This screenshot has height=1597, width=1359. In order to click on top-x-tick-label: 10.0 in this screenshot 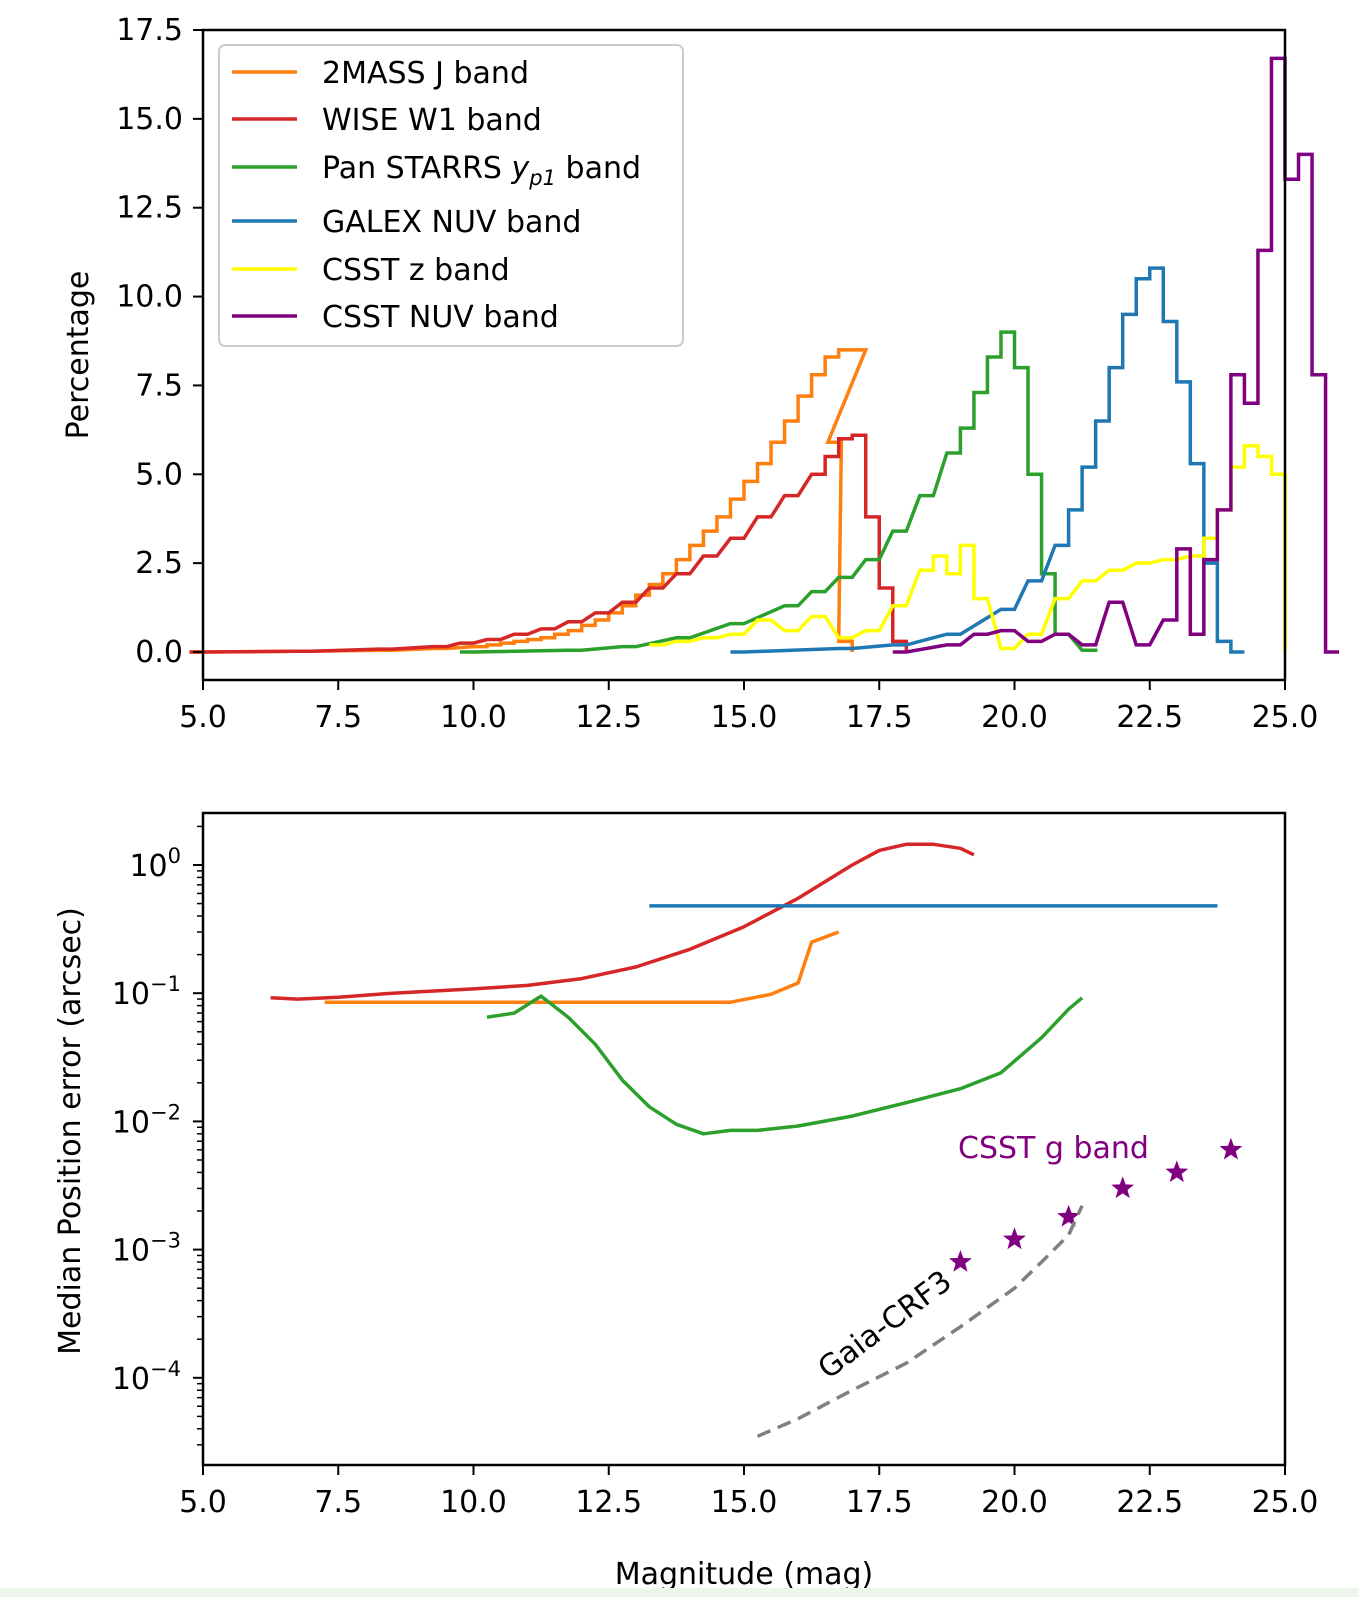, I will do `click(473, 717)`.